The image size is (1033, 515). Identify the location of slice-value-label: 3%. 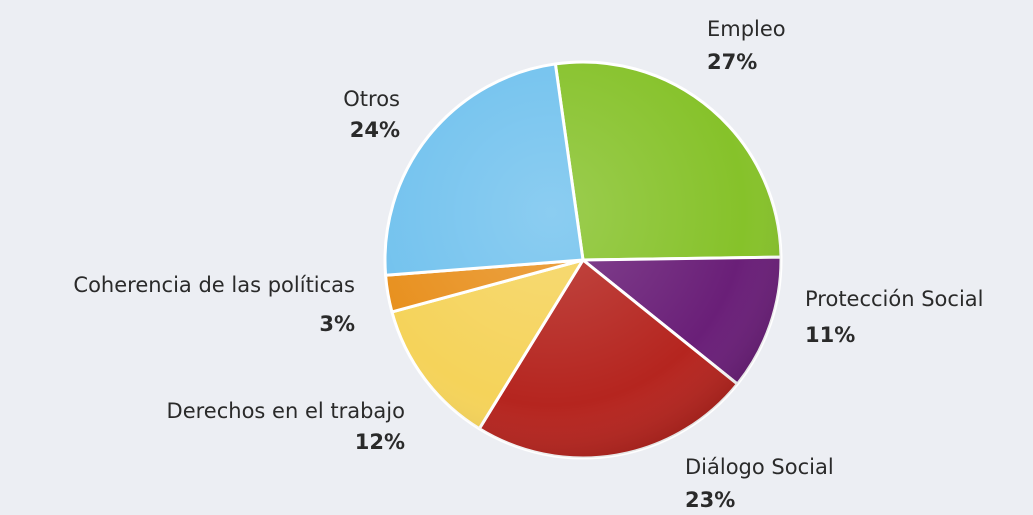
(337, 324).